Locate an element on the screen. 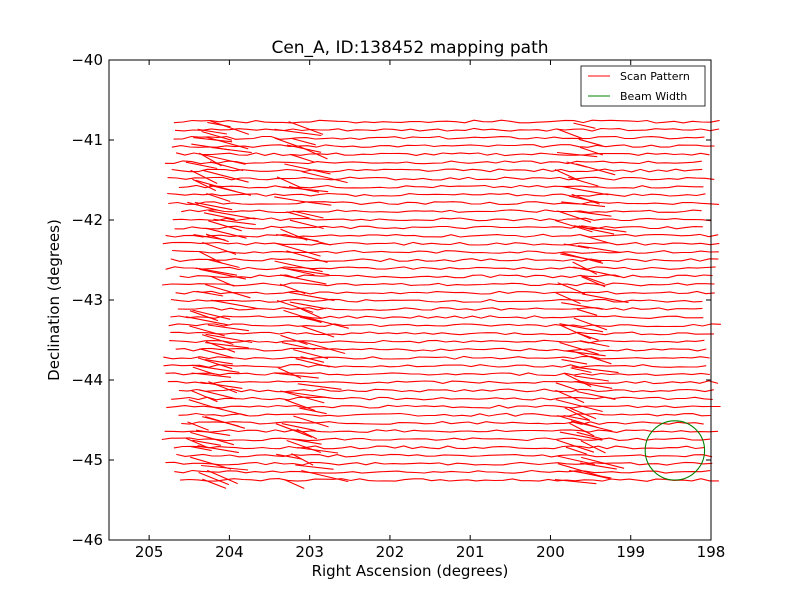  x-tick-label: 201 is located at coordinates (470, 552).